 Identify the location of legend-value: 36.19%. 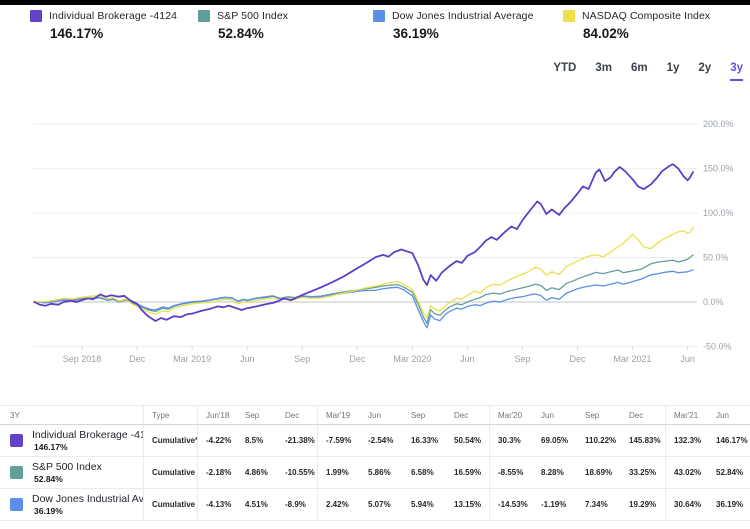
(416, 33).